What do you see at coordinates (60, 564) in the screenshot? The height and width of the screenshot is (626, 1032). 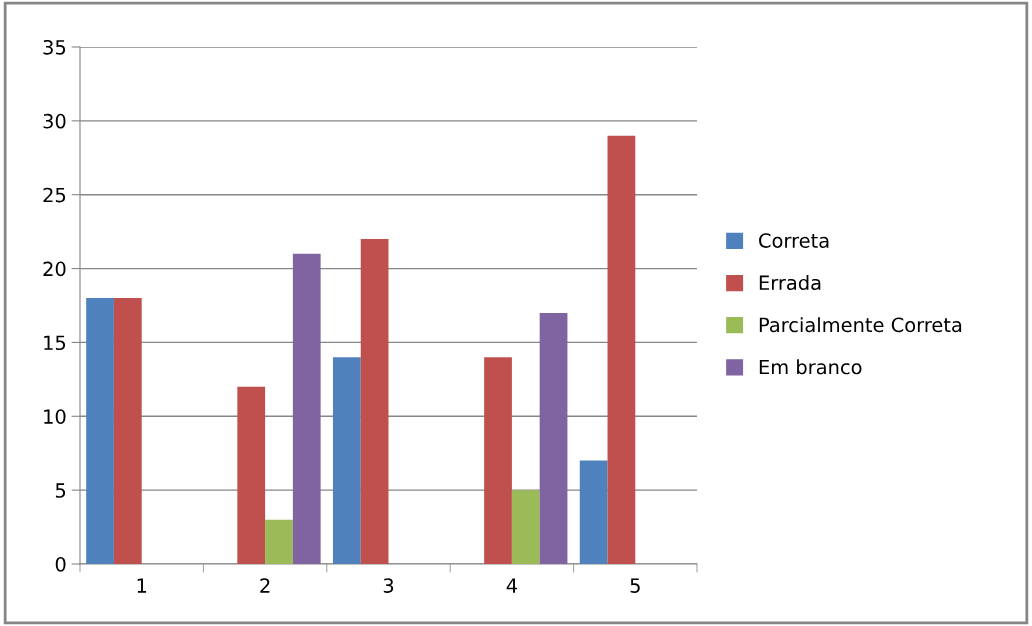 I see `y-tick-label: 0` at bounding box center [60, 564].